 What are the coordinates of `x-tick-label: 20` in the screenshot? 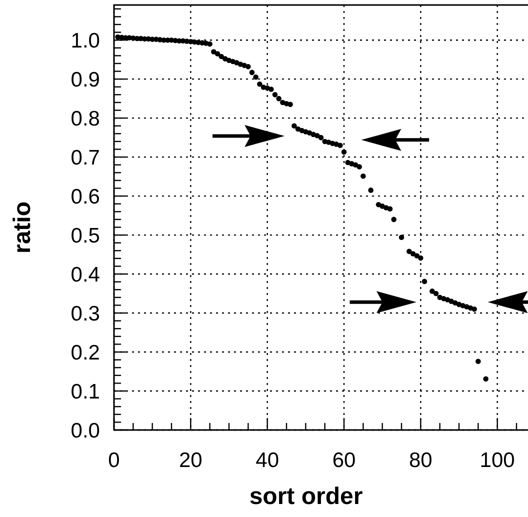 It's located at (190, 460).